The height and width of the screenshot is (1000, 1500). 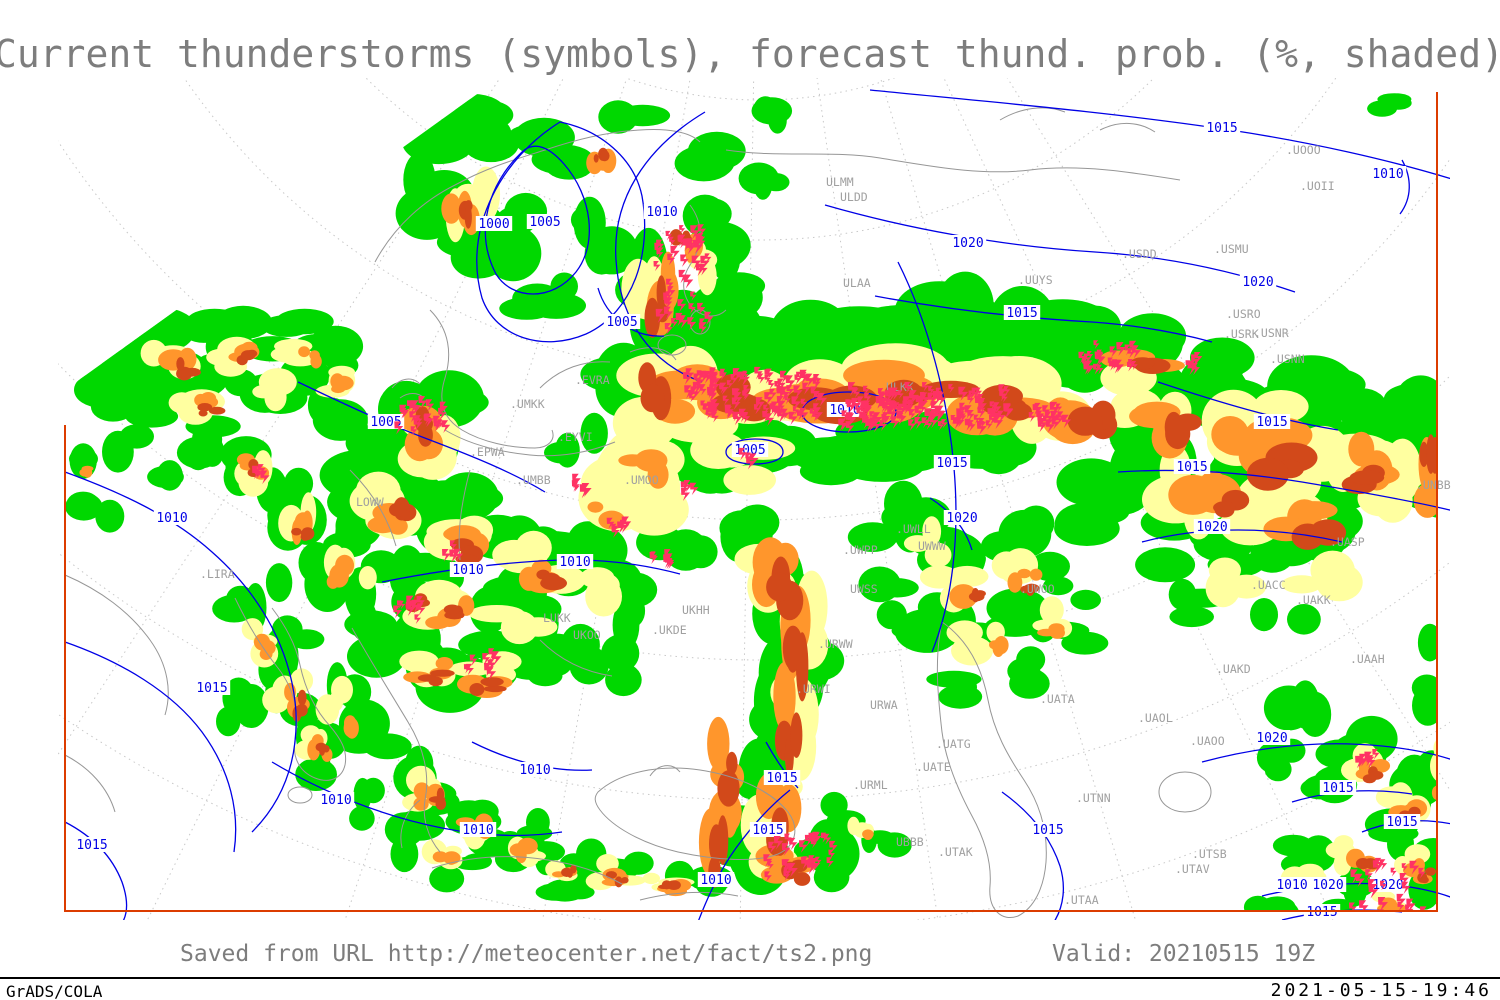 What do you see at coordinates (1271, 738) in the screenshot?
I see `isobar-label: 1020` at bounding box center [1271, 738].